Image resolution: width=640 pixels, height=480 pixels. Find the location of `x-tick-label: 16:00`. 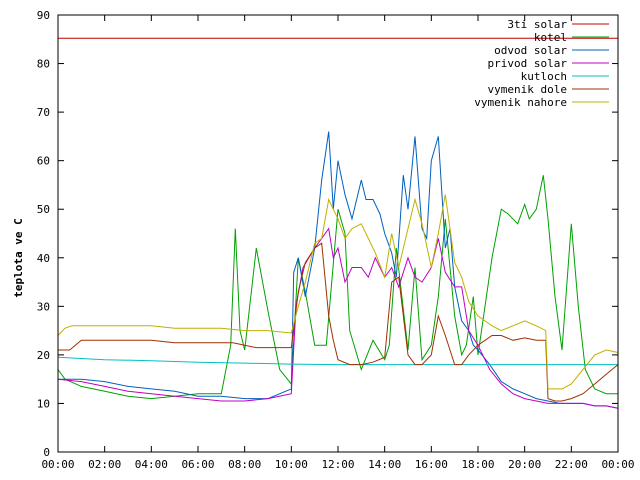

x-tick-label: 16:00 is located at coordinates (431, 464).